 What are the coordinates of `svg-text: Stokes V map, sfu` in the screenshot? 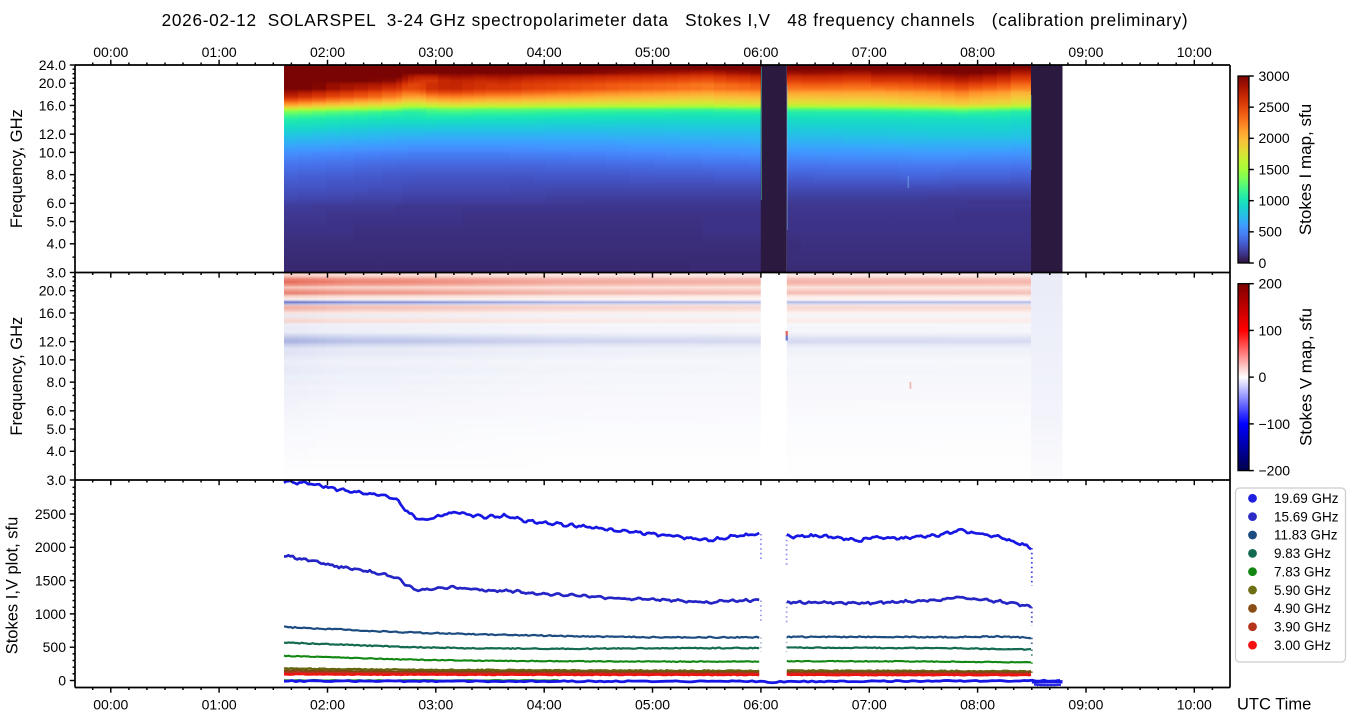 It's located at (1306, 377).